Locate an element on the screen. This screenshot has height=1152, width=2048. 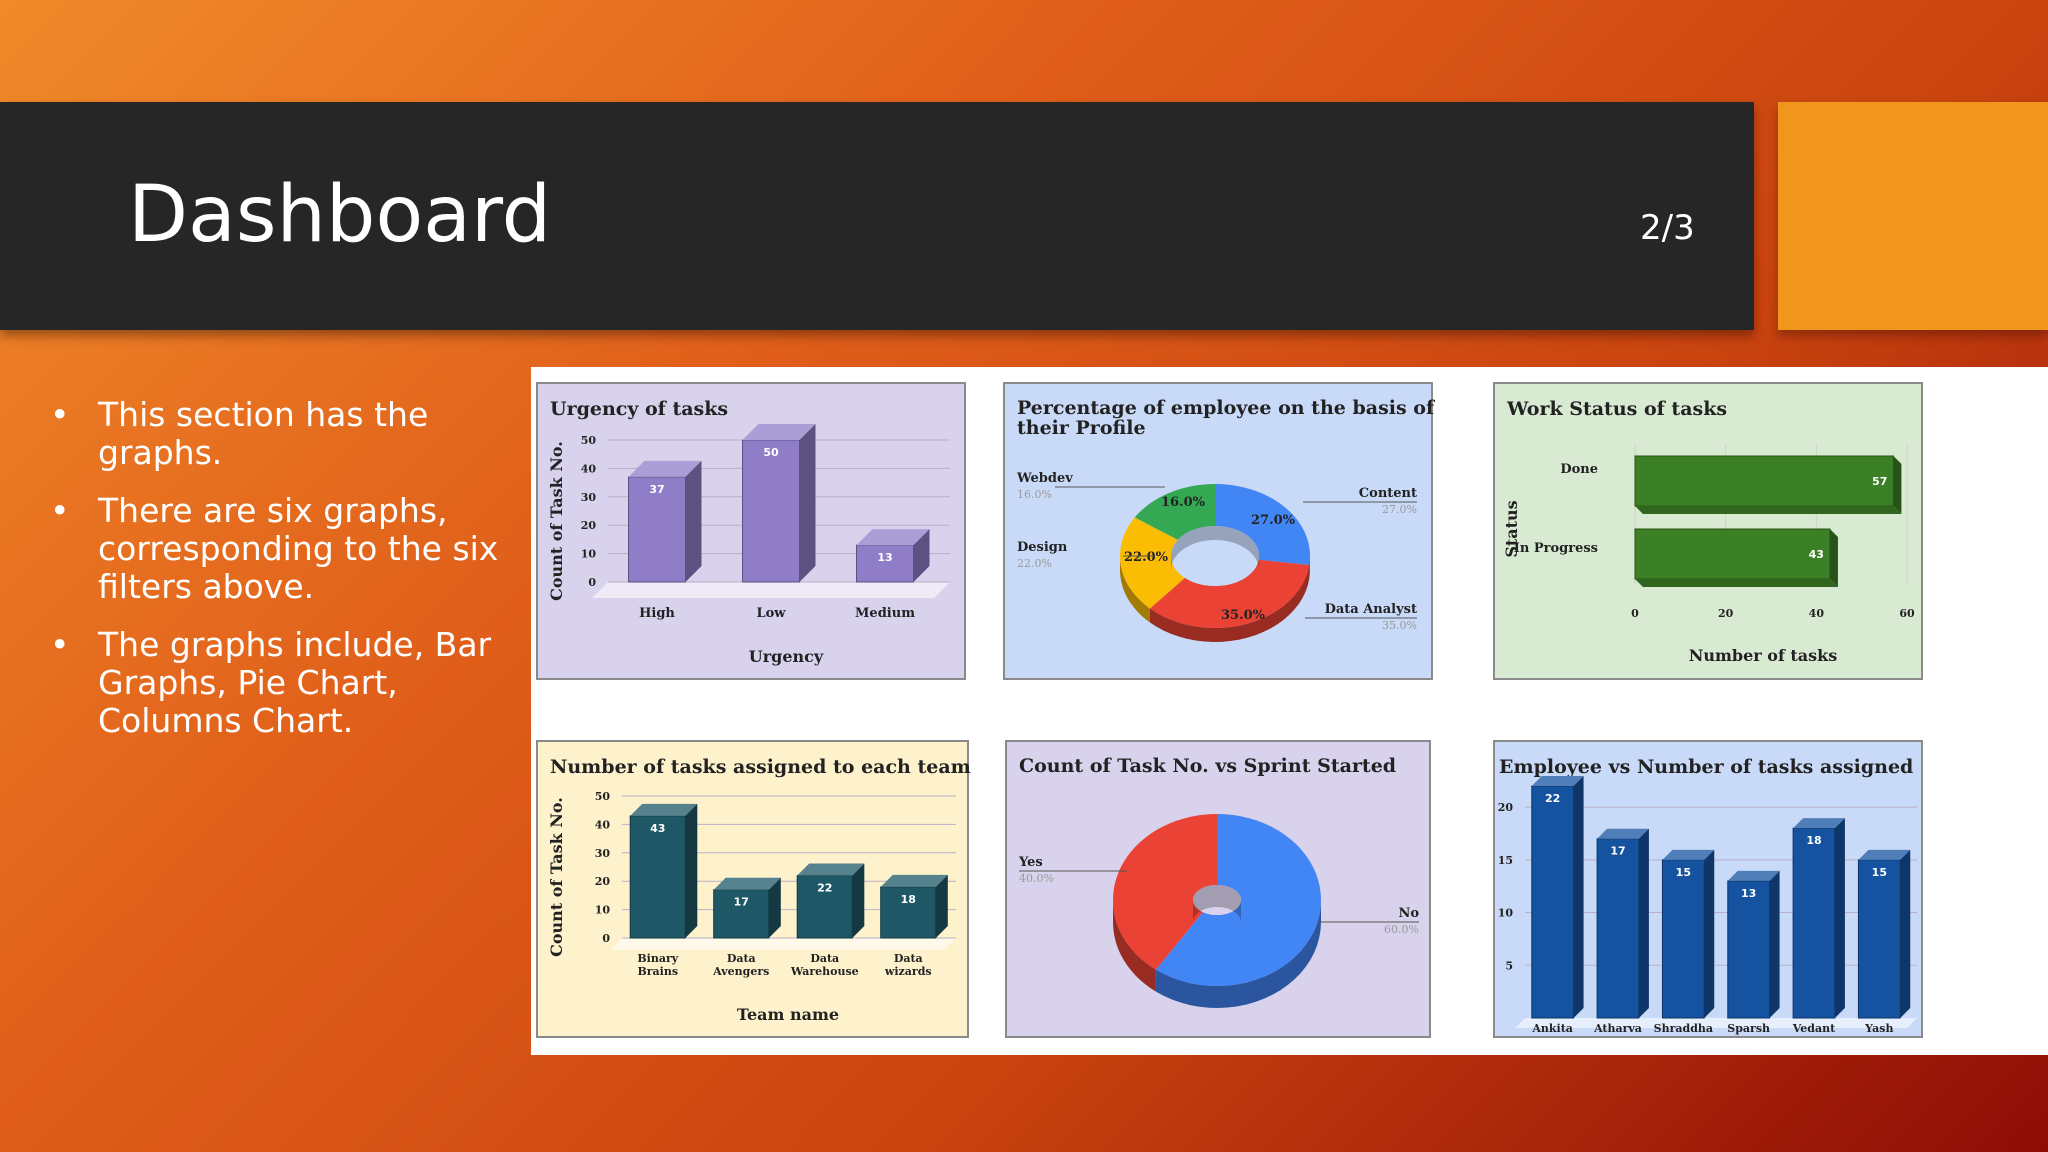
y-tick-label: 10 is located at coordinates (589, 554).